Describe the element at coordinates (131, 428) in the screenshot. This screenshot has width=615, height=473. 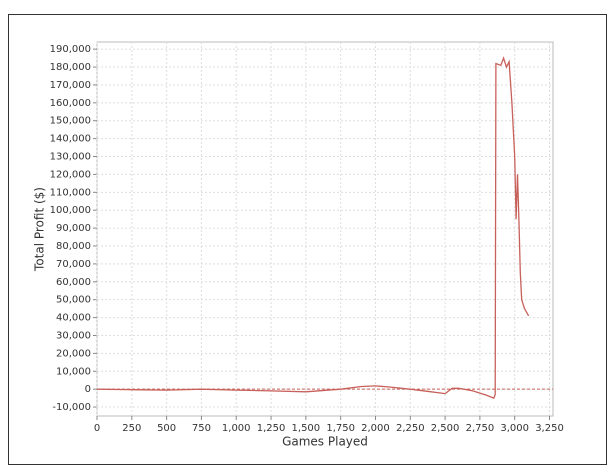
I see `x-tick-label: 250` at that location.